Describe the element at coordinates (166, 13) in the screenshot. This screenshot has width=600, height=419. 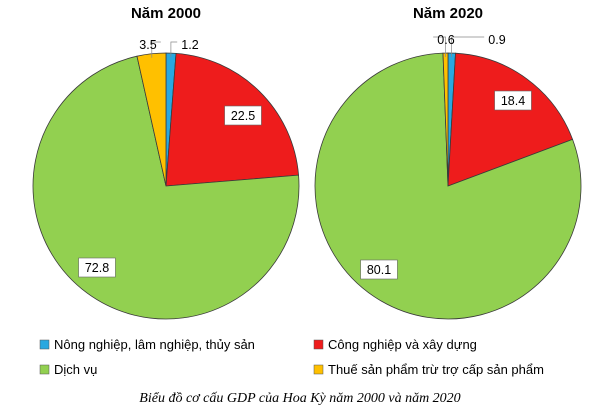
I see `pie-title: Năm 2000` at that location.